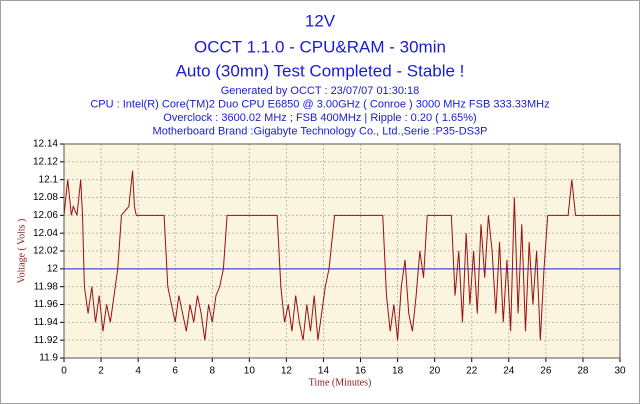 The height and width of the screenshot is (404, 640). Describe the element at coordinates (212, 371) in the screenshot. I see `x-tick-label: 8` at that location.